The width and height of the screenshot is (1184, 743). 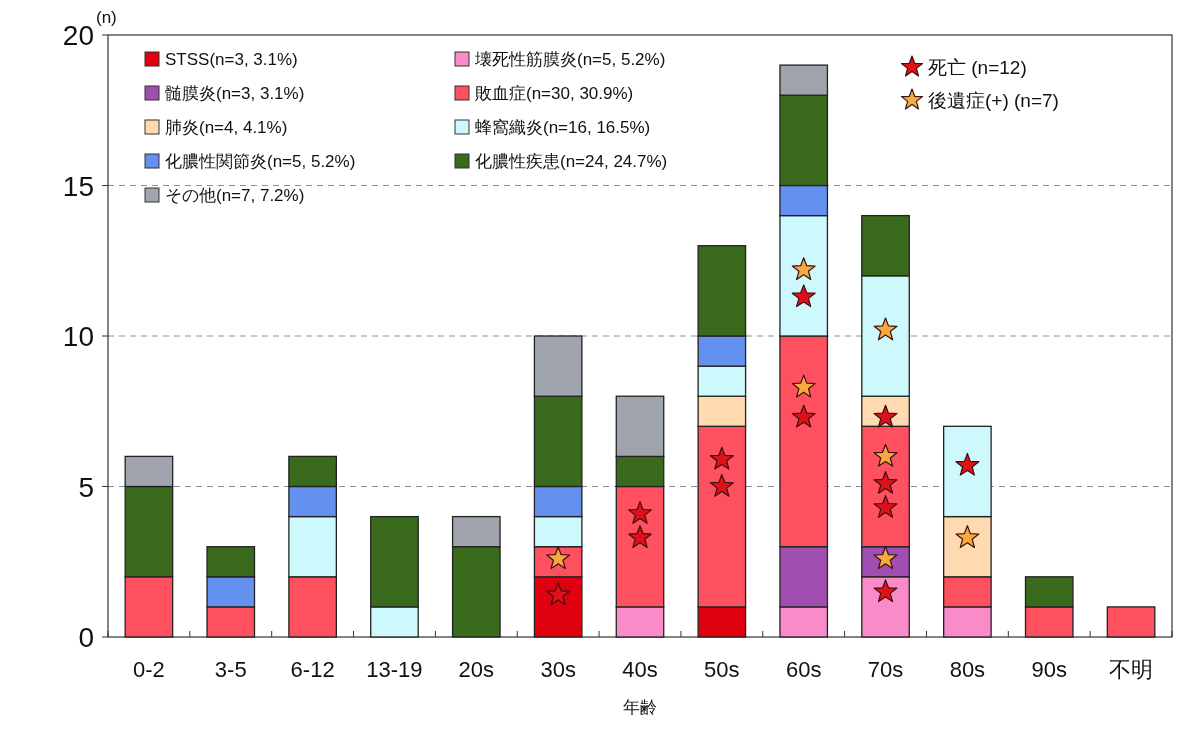 I want to click on legend-label: その他(n=7, 7.2%), so click(x=235, y=195).